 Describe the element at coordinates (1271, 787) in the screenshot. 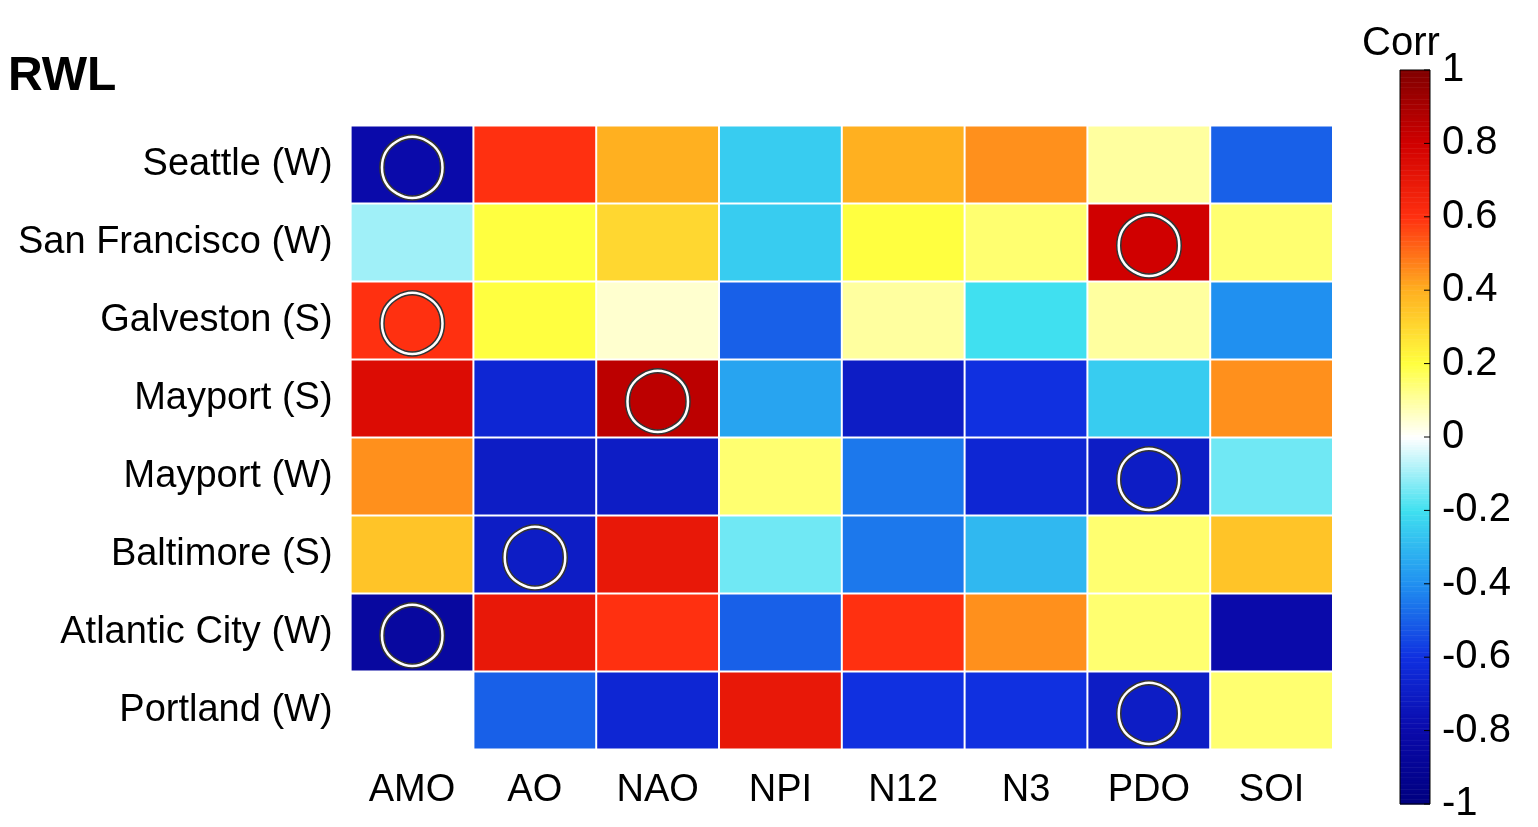

I see `x-tick-label: SOI` at that location.